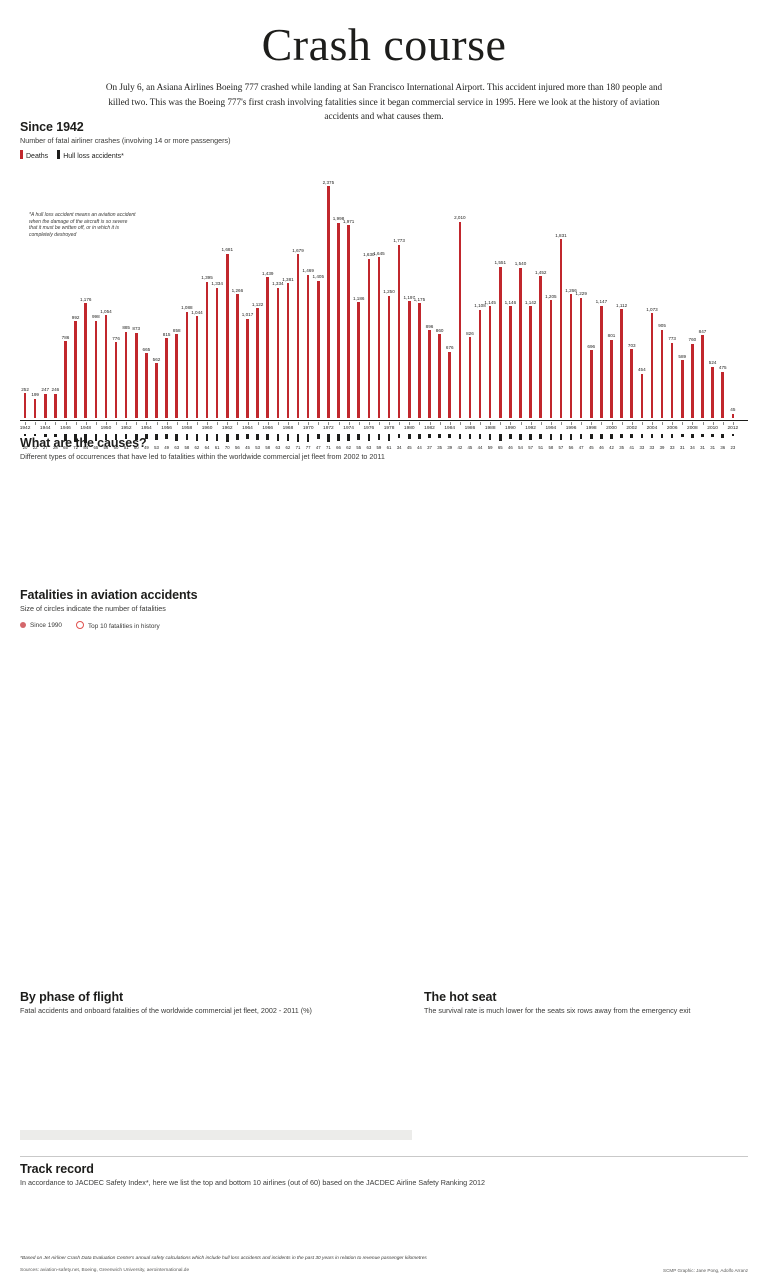 The height and width of the screenshot is (1276, 768). What do you see at coordinates (460, 447) in the screenshot?
I see `hull-loss-value-label: 42` at bounding box center [460, 447].